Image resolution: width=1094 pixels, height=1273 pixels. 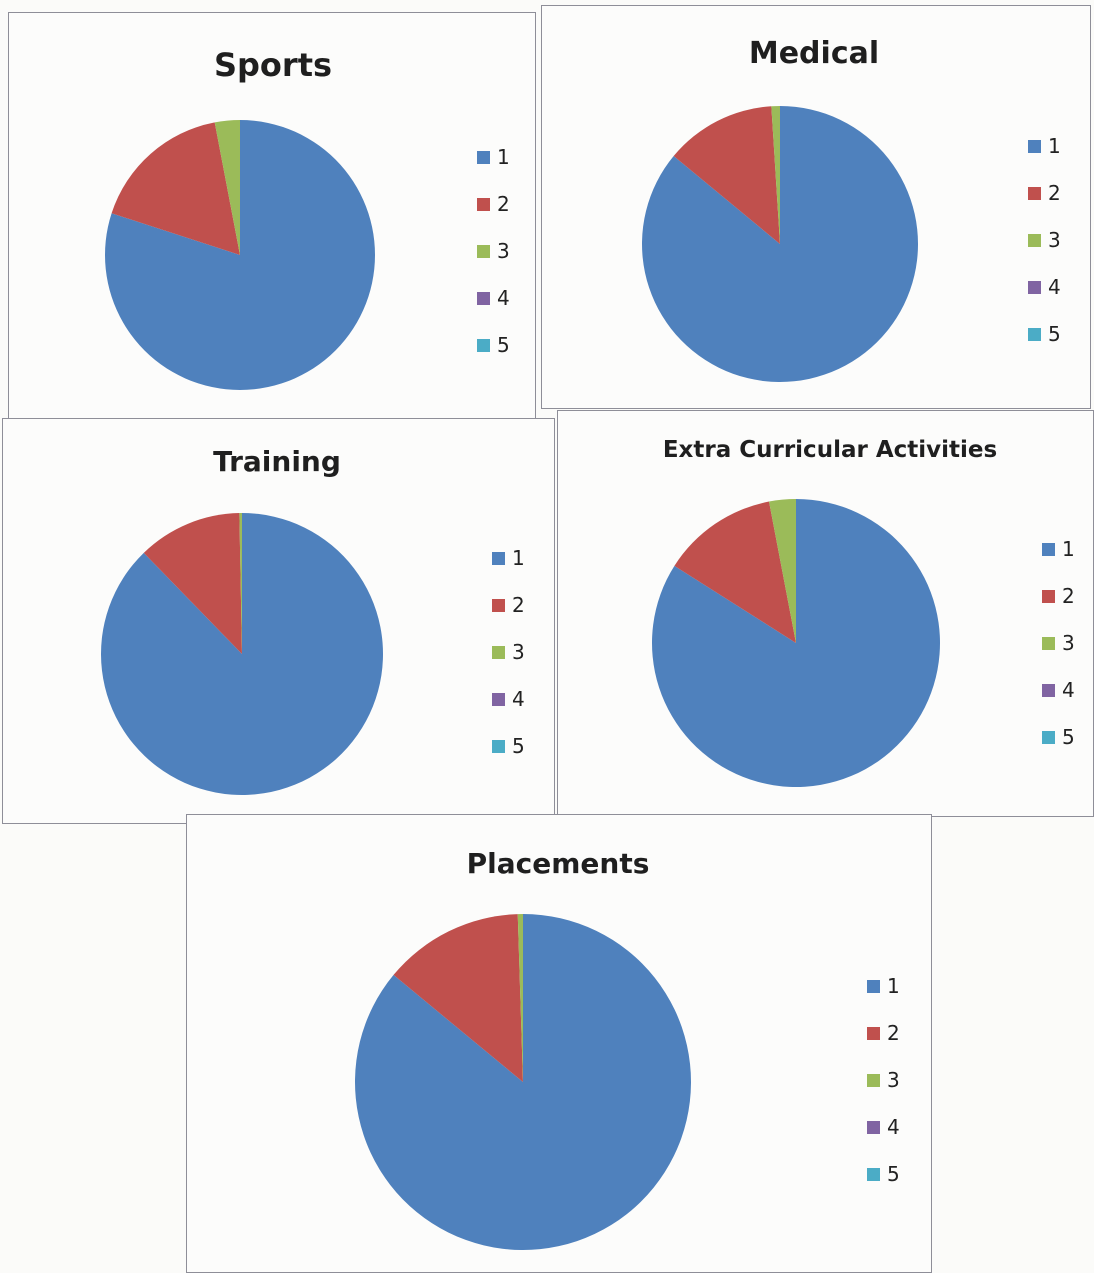 What do you see at coordinates (558, 863) in the screenshot?
I see `chart-title: Placements` at bounding box center [558, 863].